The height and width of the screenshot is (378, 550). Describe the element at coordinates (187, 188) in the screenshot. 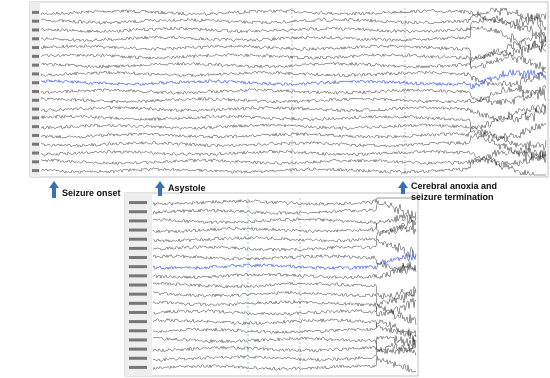

I see `annotation: Asystole` at that location.